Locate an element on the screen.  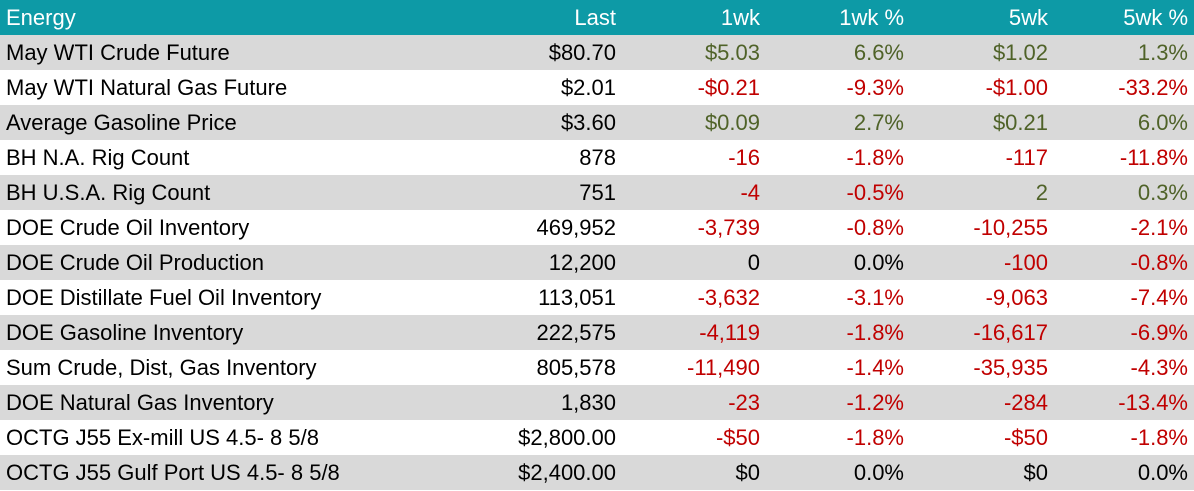
header-1wk: 1wk is located at coordinates (740, 17).